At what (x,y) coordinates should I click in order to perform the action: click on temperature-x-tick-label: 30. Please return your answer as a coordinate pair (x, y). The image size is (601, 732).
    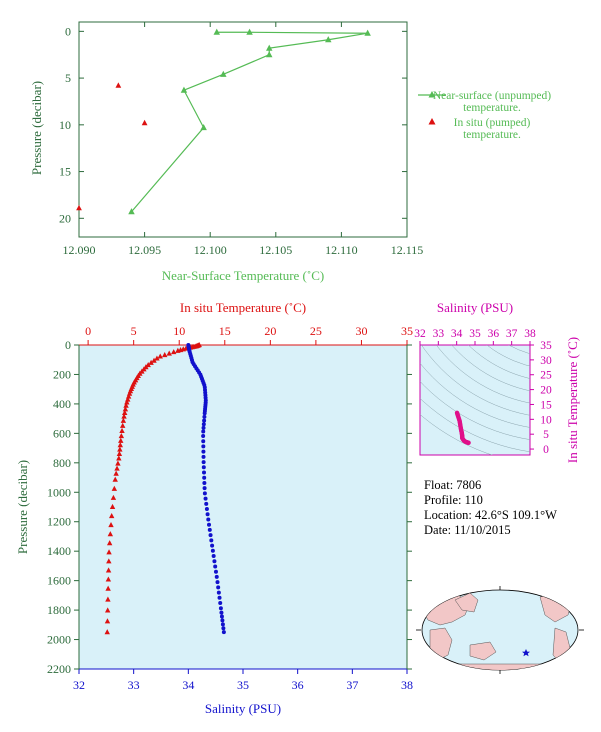
    Looking at the image, I should click on (361, 331).